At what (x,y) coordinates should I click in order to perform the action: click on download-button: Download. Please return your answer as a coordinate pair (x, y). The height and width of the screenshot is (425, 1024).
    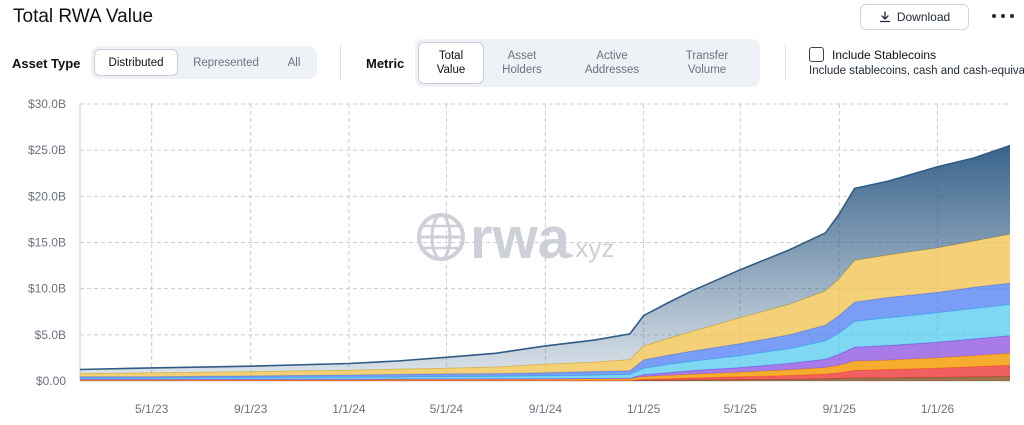
    Looking at the image, I should click on (914, 17).